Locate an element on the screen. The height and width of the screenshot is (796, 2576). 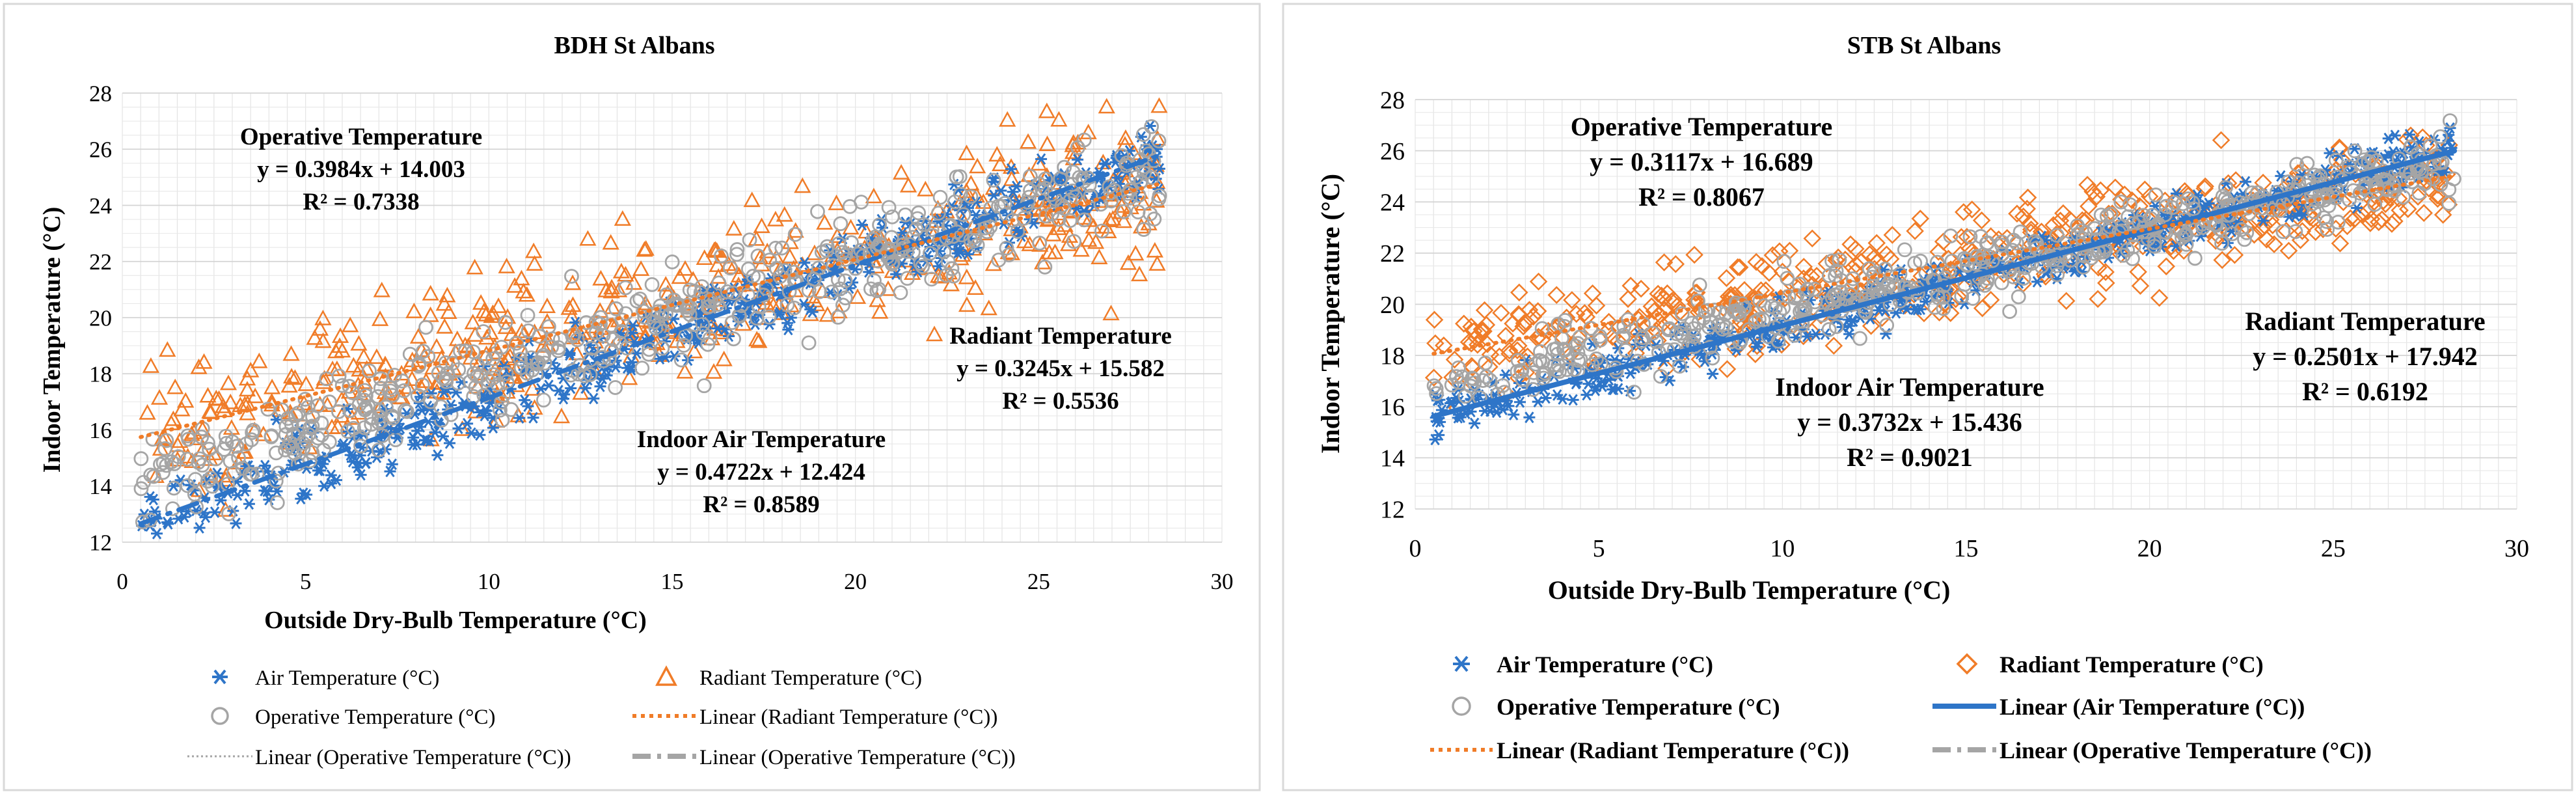
legend-symbol-diamond is located at coordinates (1967, 664).